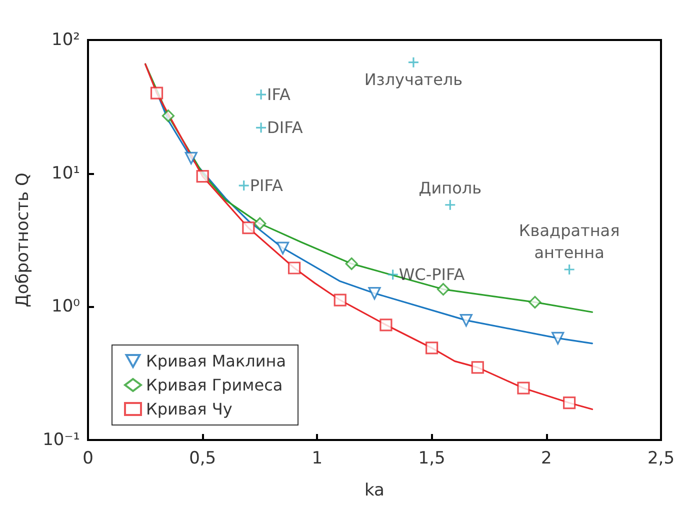  What do you see at coordinates (23, 240) in the screenshot?
I see `y-axis-title: Добротность Q` at bounding box center [23, 240].